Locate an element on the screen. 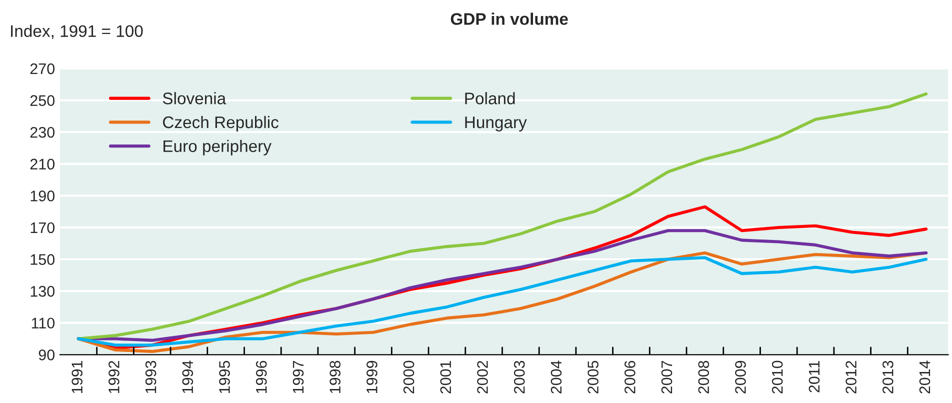 This screenshot has width=952, height=403. x-tick-label: 2009 is located at coordinates (740, 377).